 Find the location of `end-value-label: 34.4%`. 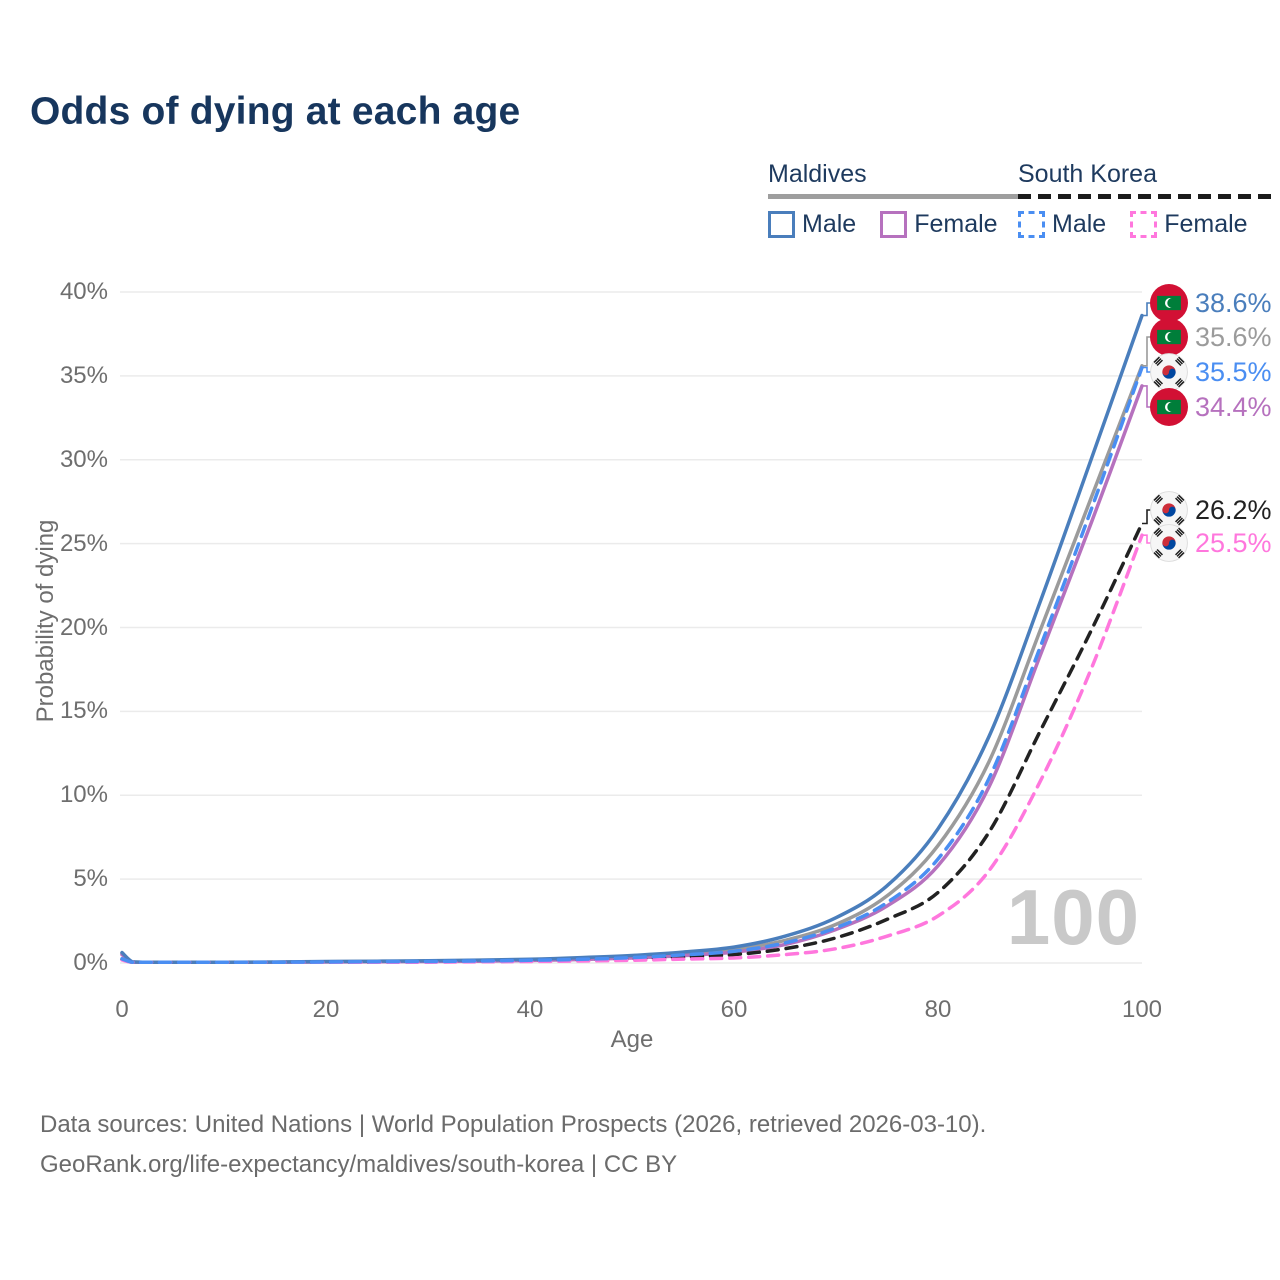

end-value-label: 34.4% is located at coordinates (1233, 406).